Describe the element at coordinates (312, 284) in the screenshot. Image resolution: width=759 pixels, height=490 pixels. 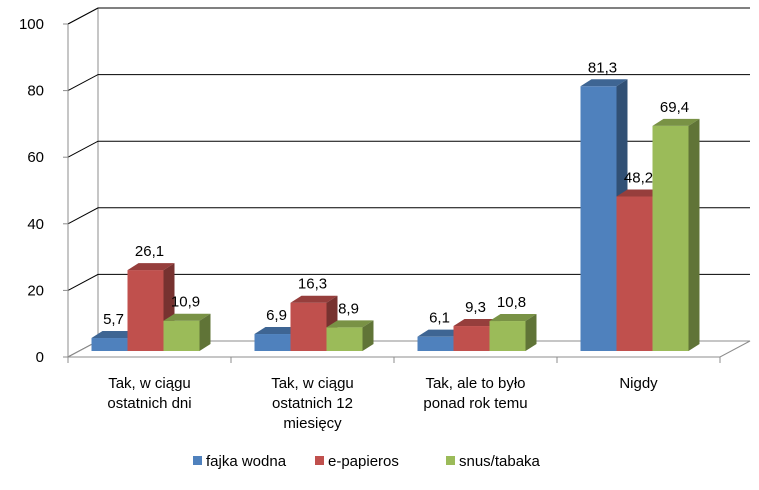
I see `data-label: 16,3` at that location.